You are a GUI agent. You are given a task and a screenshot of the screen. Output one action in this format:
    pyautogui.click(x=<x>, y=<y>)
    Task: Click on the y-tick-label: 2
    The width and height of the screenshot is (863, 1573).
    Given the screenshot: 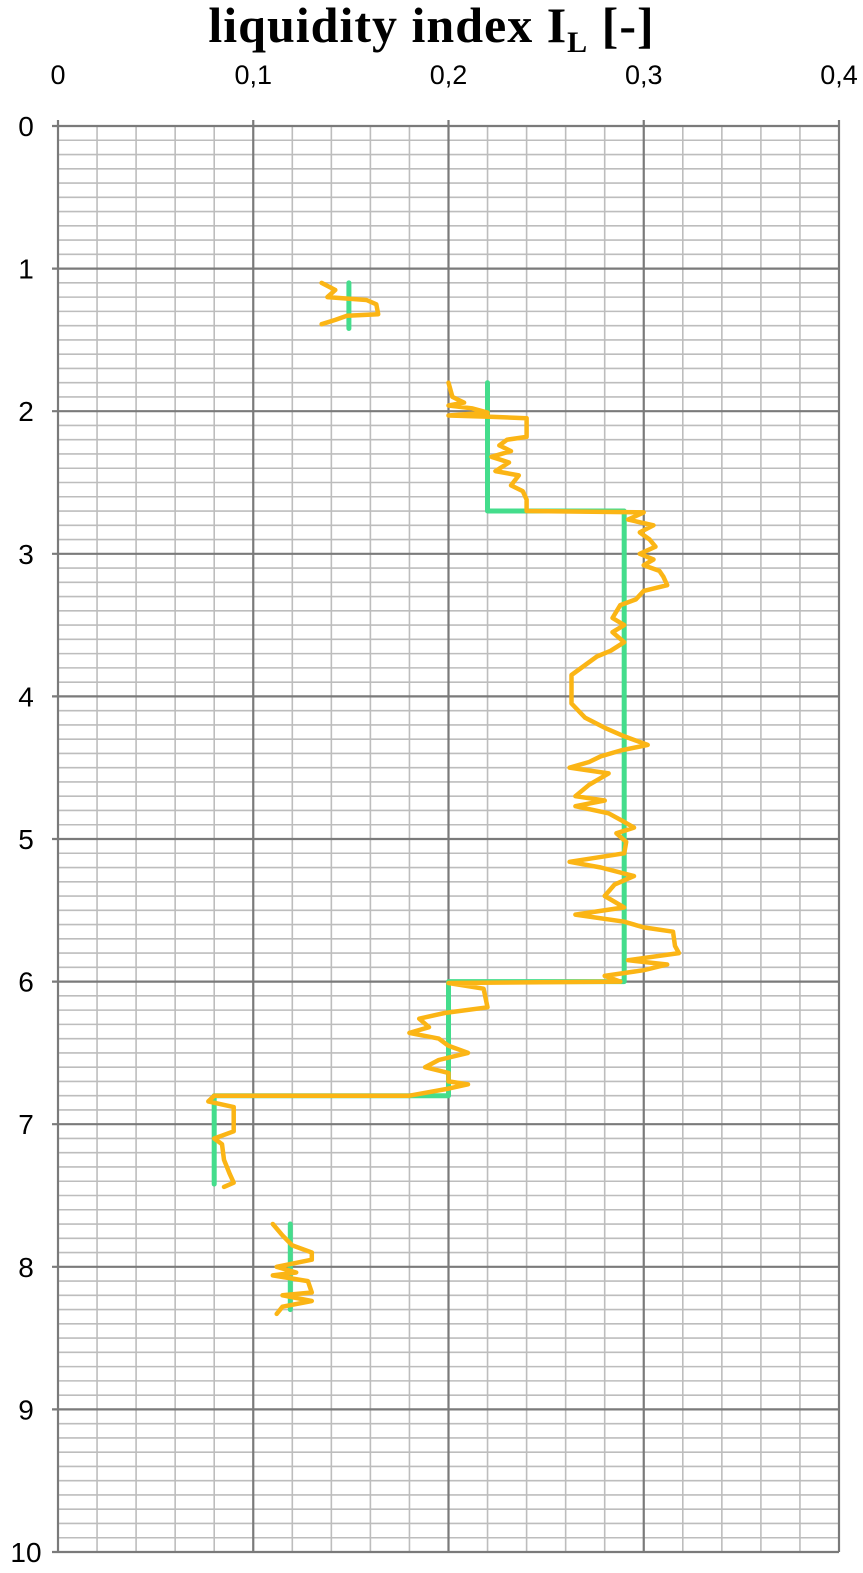 What is the action you would take?
    pyautogui.click(x=26, y=411)
    